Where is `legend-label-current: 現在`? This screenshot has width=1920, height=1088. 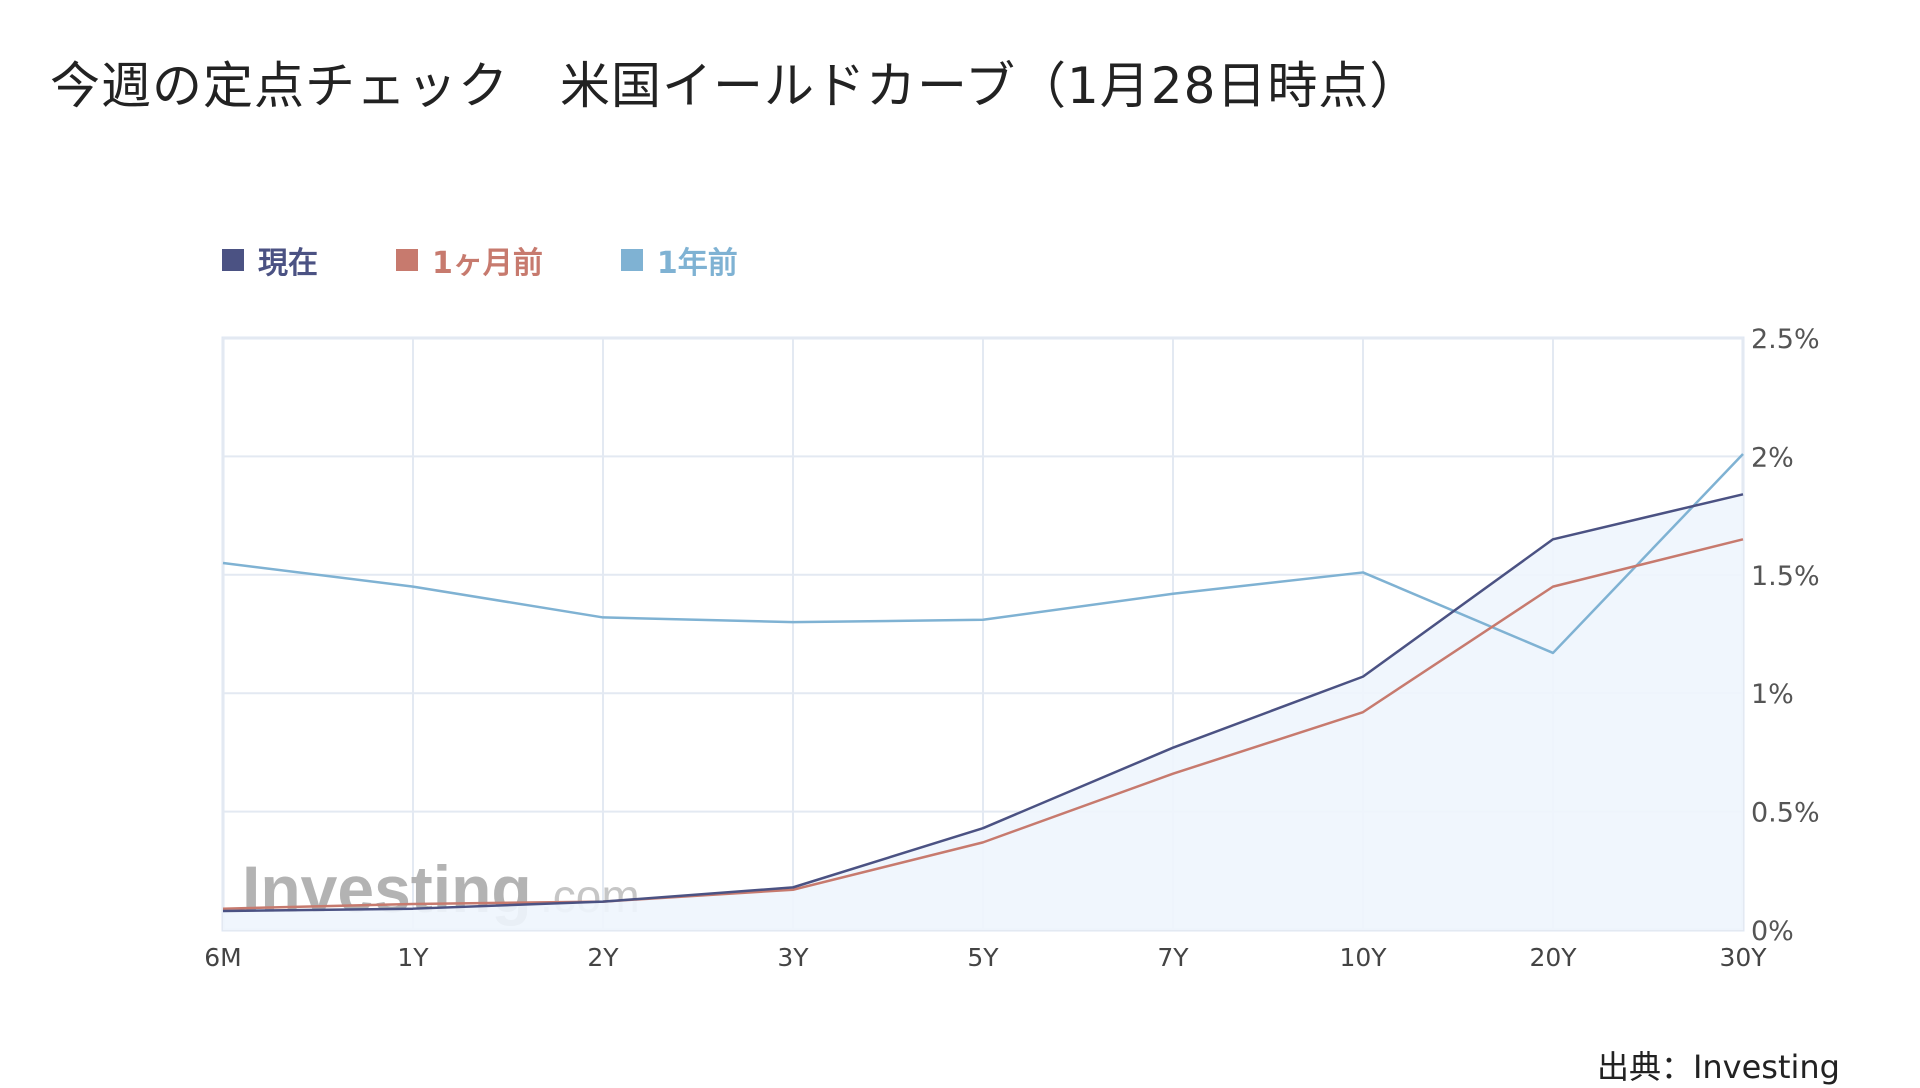 legend-label-current: 現在 is located at coordinates (288, 263).